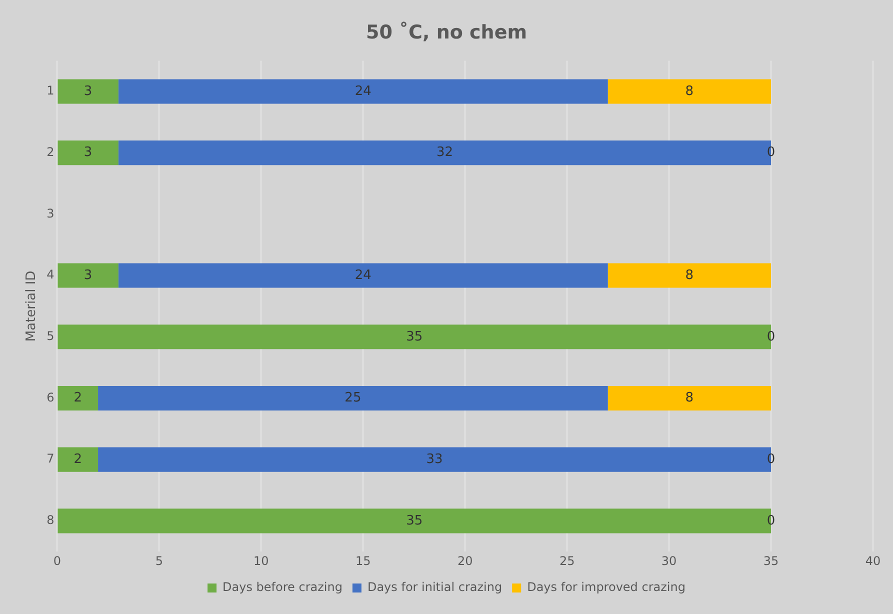 This screenshot has width=893, height=614. What do you see at coordinates (434, 587) in the screenshot?
I see `legend-label: Days for initial crazing` at bounding box center [434, 587].